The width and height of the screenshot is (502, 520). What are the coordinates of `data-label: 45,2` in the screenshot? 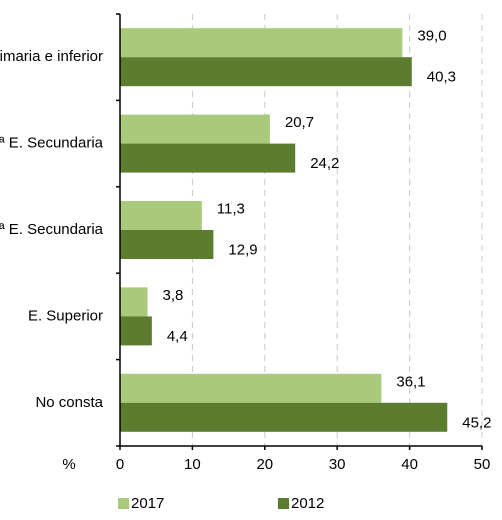 It's located at (476, 422).